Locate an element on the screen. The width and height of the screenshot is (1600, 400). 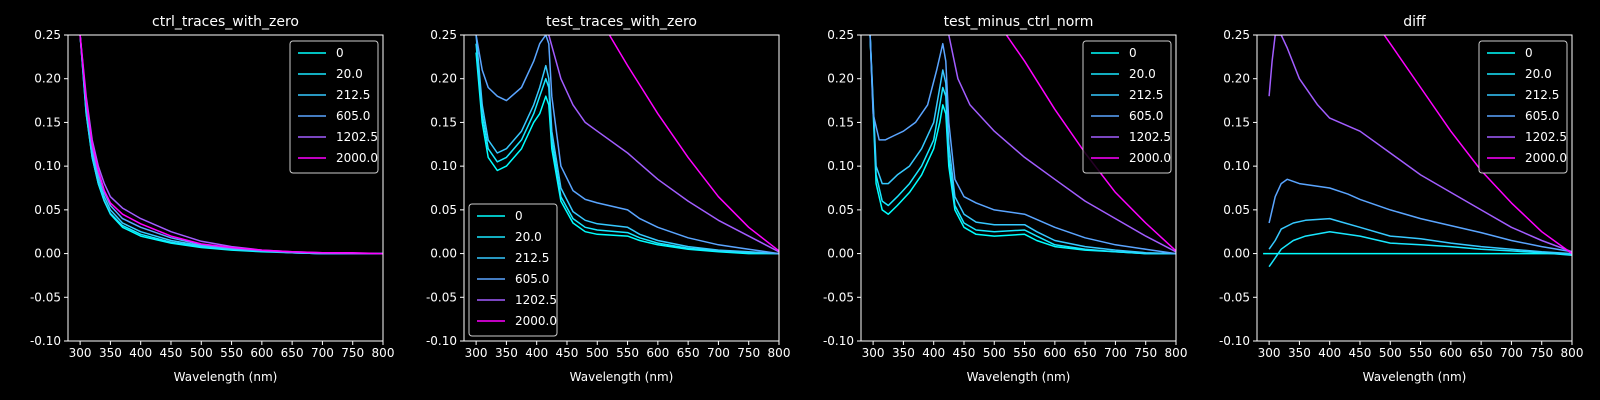
chart-title: diff is located at coordinates (1414, 22).